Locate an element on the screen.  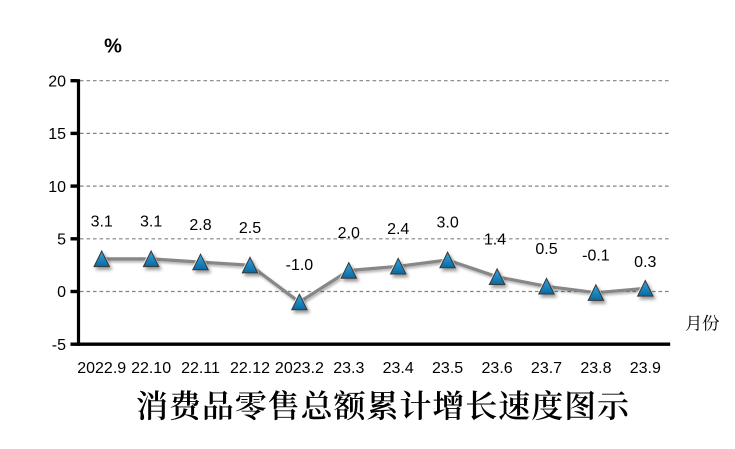
svg-text: 2022.9 is located at coordinates (101, 368).